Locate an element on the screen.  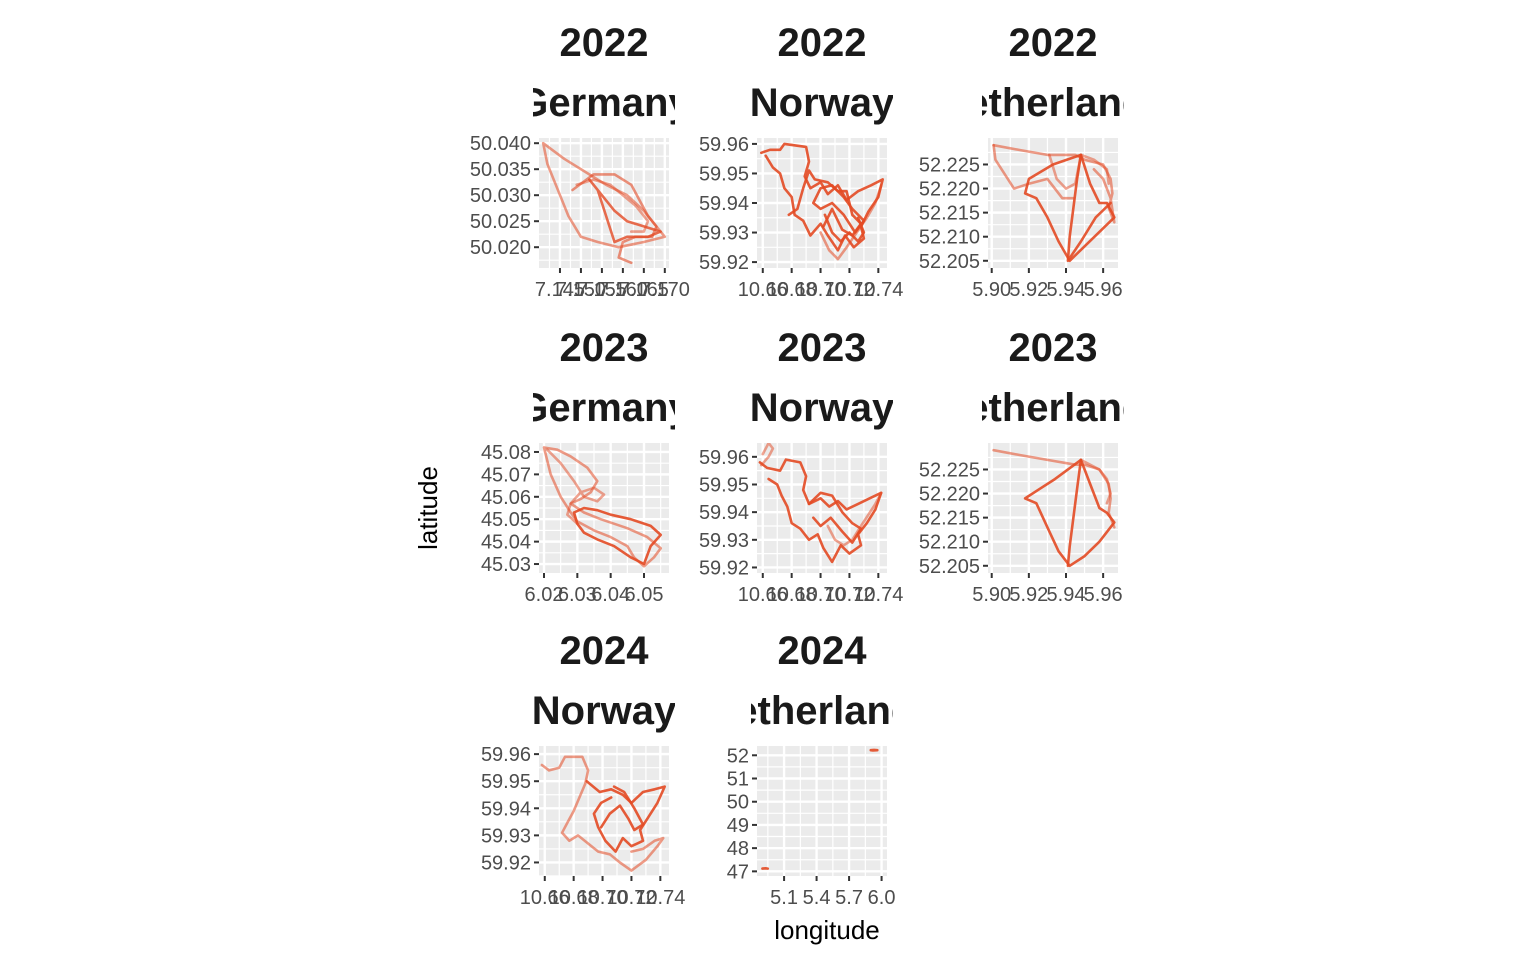
facet-country-label: Germany is located at coordinates (604, 103).